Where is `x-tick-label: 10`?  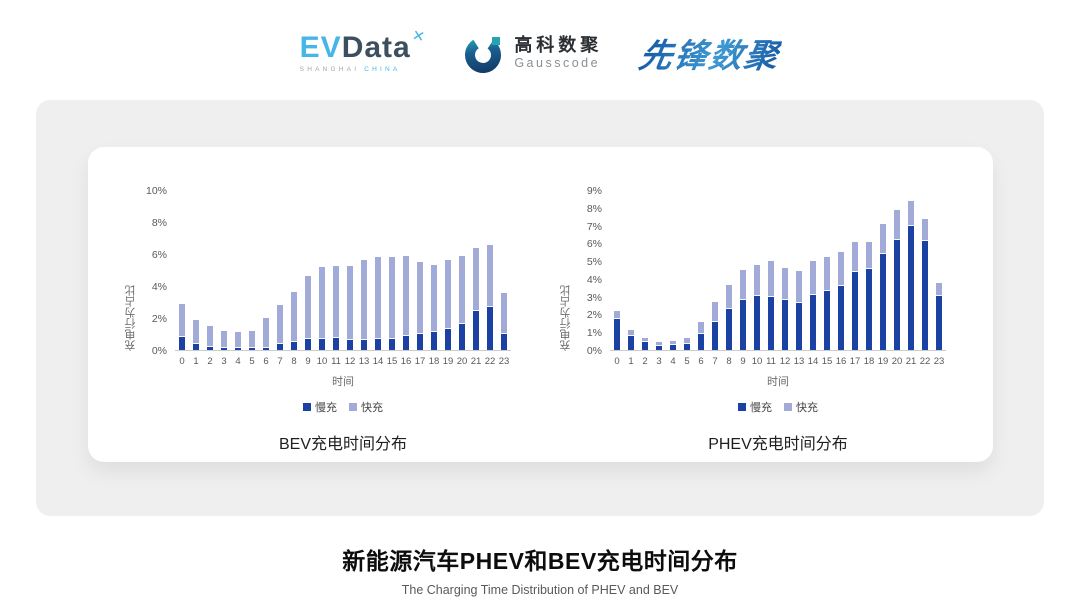
x-tick-label: 10 is located at coordinates (757, 361).